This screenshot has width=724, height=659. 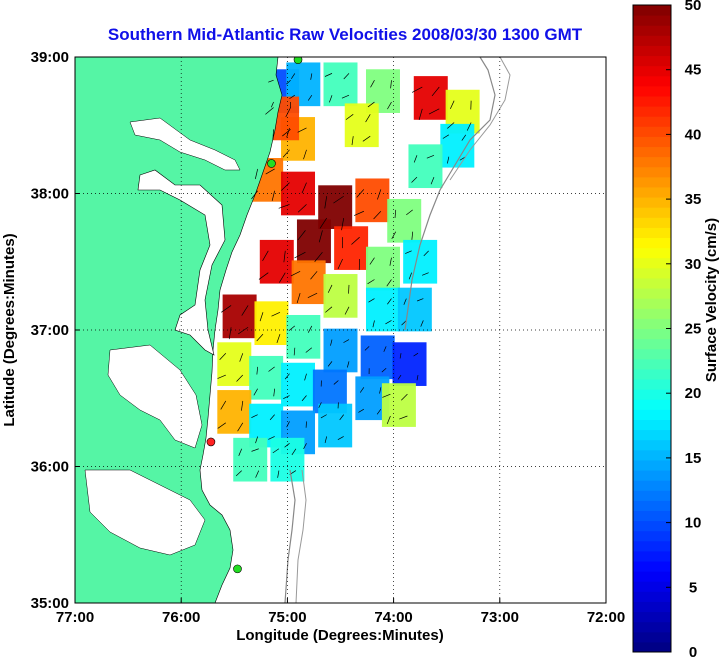 I want to click on x-tick-label: 73:00, so click(x=500, y=617).